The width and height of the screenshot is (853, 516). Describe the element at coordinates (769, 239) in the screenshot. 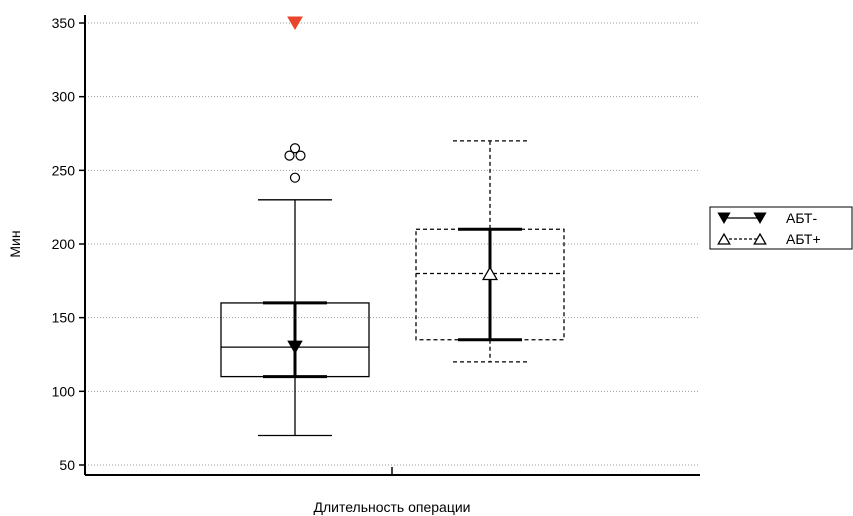

I see `legend-item: АБТ+` at that location.